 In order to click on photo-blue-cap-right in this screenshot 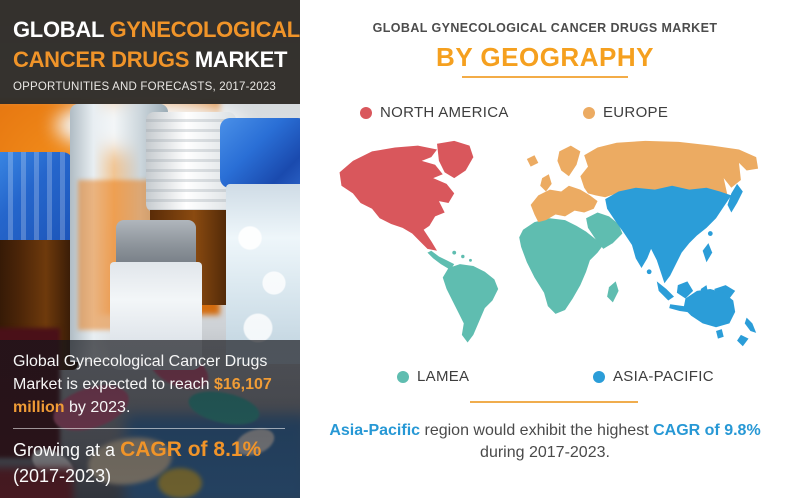, I will do `click(260, 153)`.